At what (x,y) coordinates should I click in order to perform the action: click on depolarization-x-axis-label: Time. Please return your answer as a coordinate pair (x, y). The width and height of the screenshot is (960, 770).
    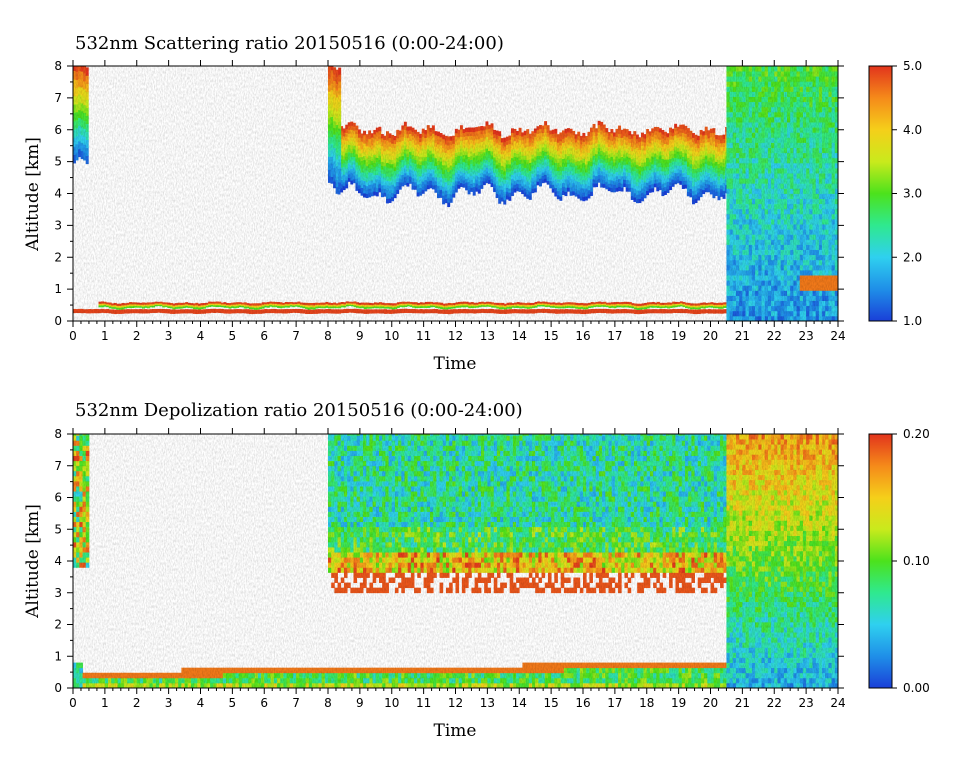
    Looking at the image, I should click on (455, 731).